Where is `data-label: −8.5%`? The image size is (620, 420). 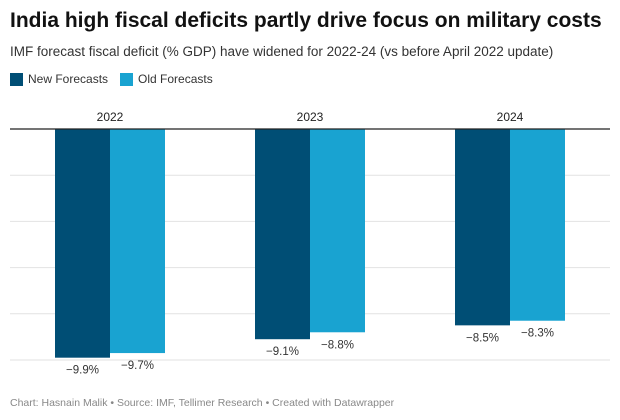
data-label: −8.5% is located at coordinates (482, 338).